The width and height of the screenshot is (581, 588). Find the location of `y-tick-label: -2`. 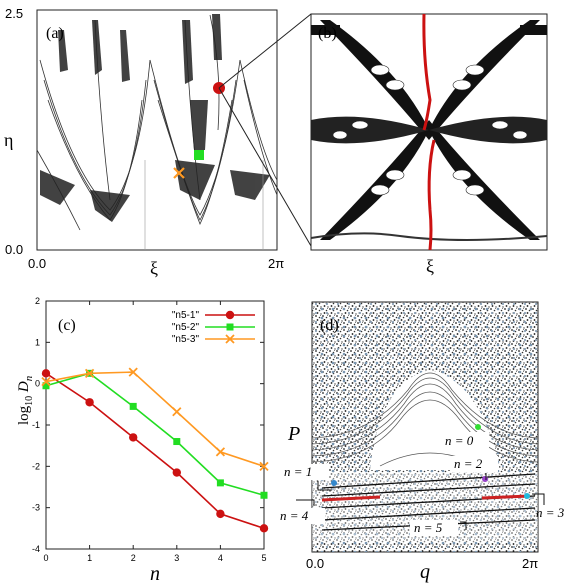

y-tick-label: -2 is located at coordinates (36, 466).